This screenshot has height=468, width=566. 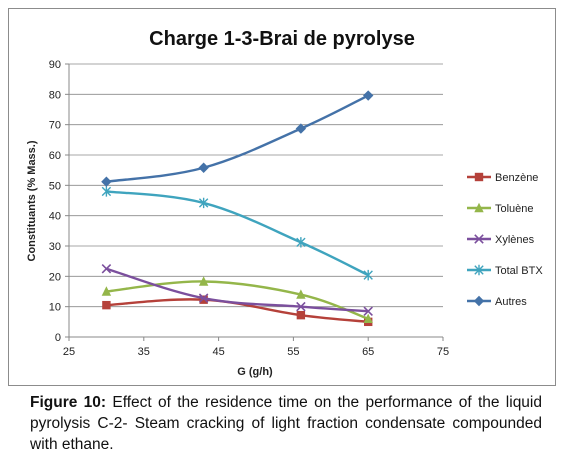 What do you see at coordinates (55, 308) in the screenshot?
I see `y-tick-label: 10` at bounding box center [55, 308].